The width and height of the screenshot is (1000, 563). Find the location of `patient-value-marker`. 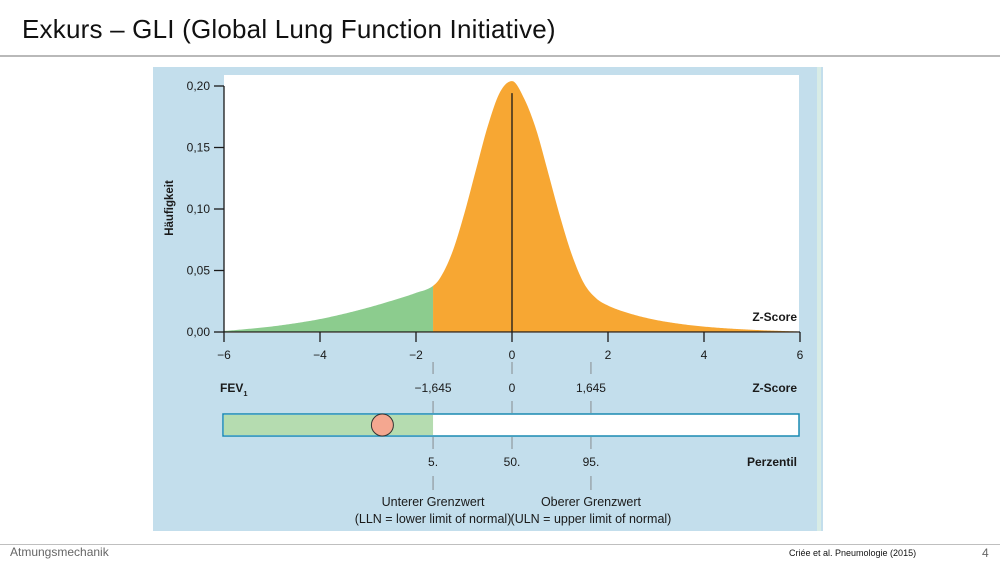

patient-value-marker is located at coordinates (382, 425).